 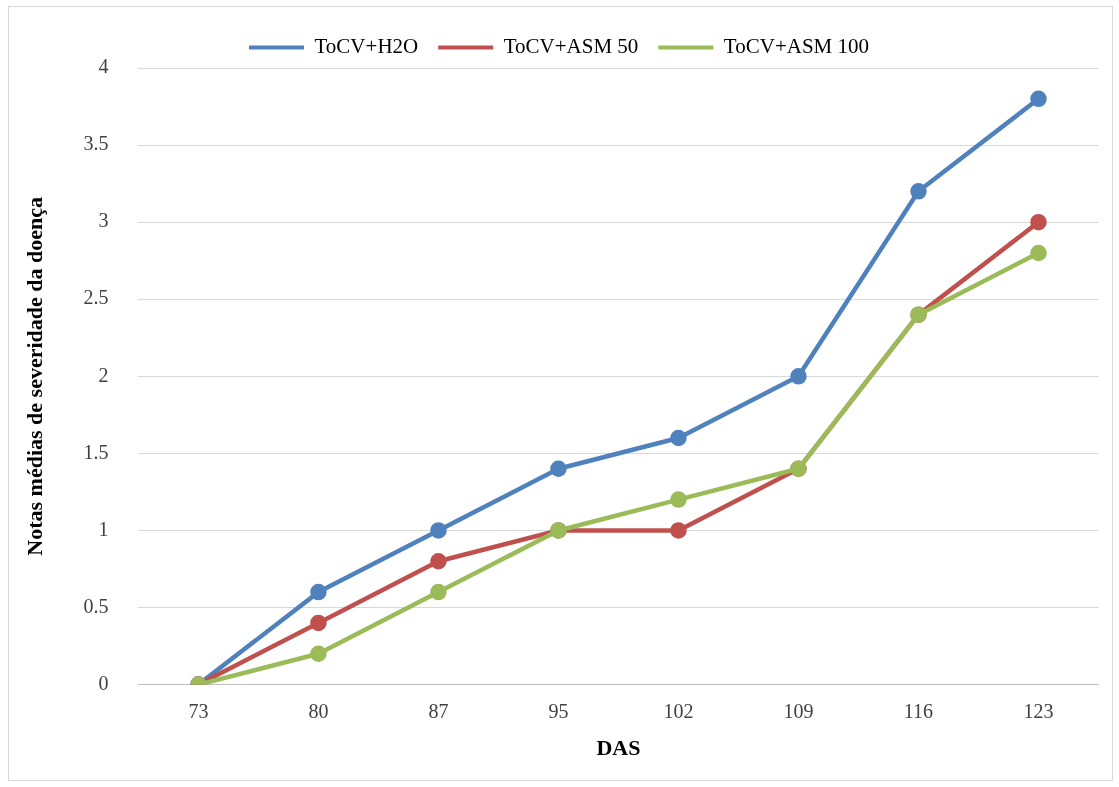 What do you see at coordinates (918, 710) in the screenshot?
I see `x-tick-label: 116` at bounding box center [918, 710].